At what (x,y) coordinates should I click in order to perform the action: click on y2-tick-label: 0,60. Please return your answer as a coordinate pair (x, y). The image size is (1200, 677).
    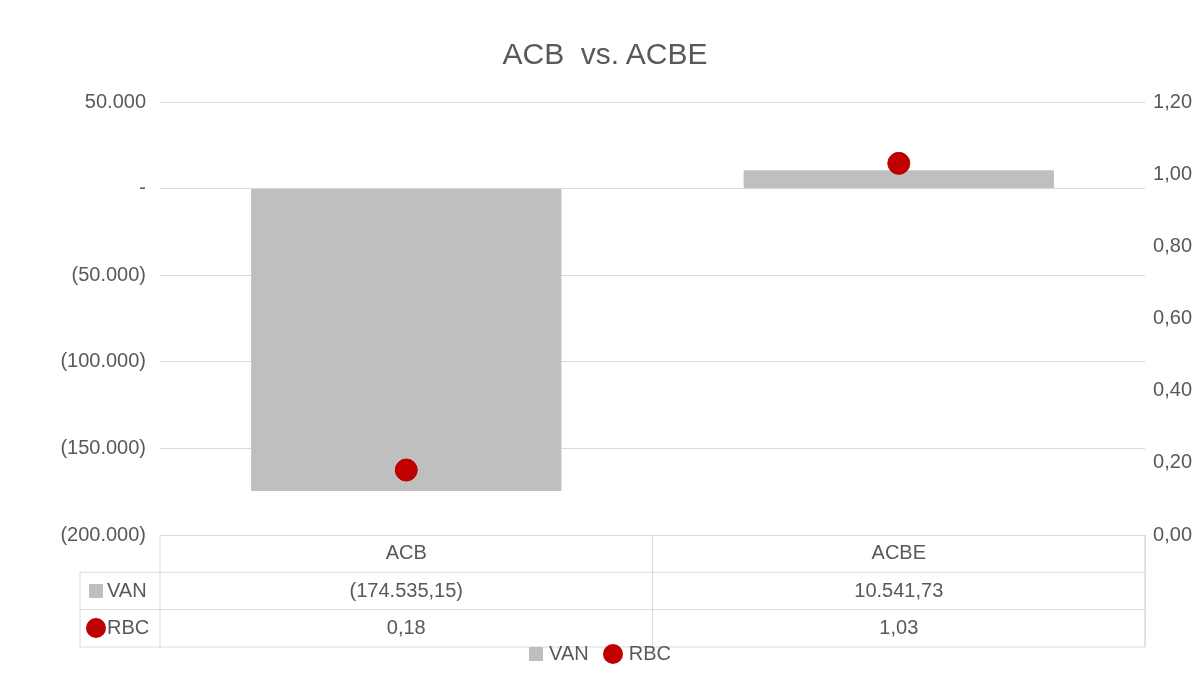
    Looking at the image, I should click on (1173, 317).